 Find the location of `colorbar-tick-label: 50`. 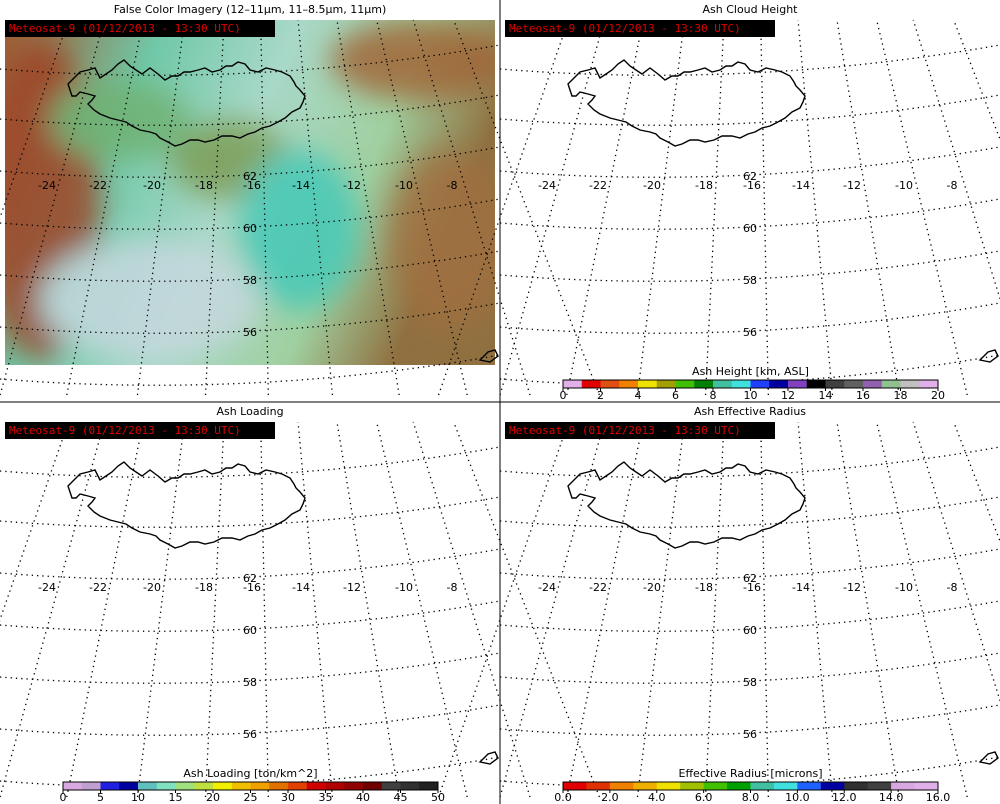

colorbar-tick-label: 50 is located at coordinates (438, 797).